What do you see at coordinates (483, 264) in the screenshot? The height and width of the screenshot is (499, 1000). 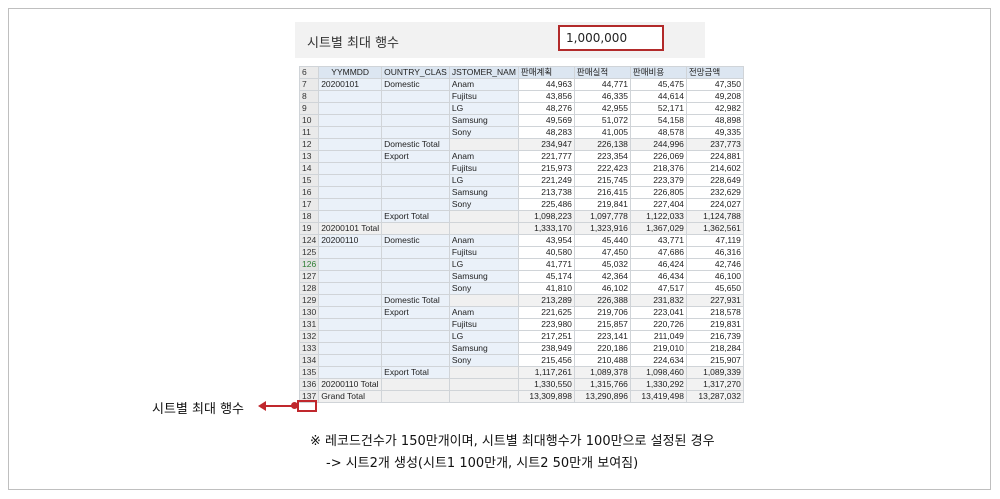 I see `cell-customer-name: LG` at bounding box center [483, 264].